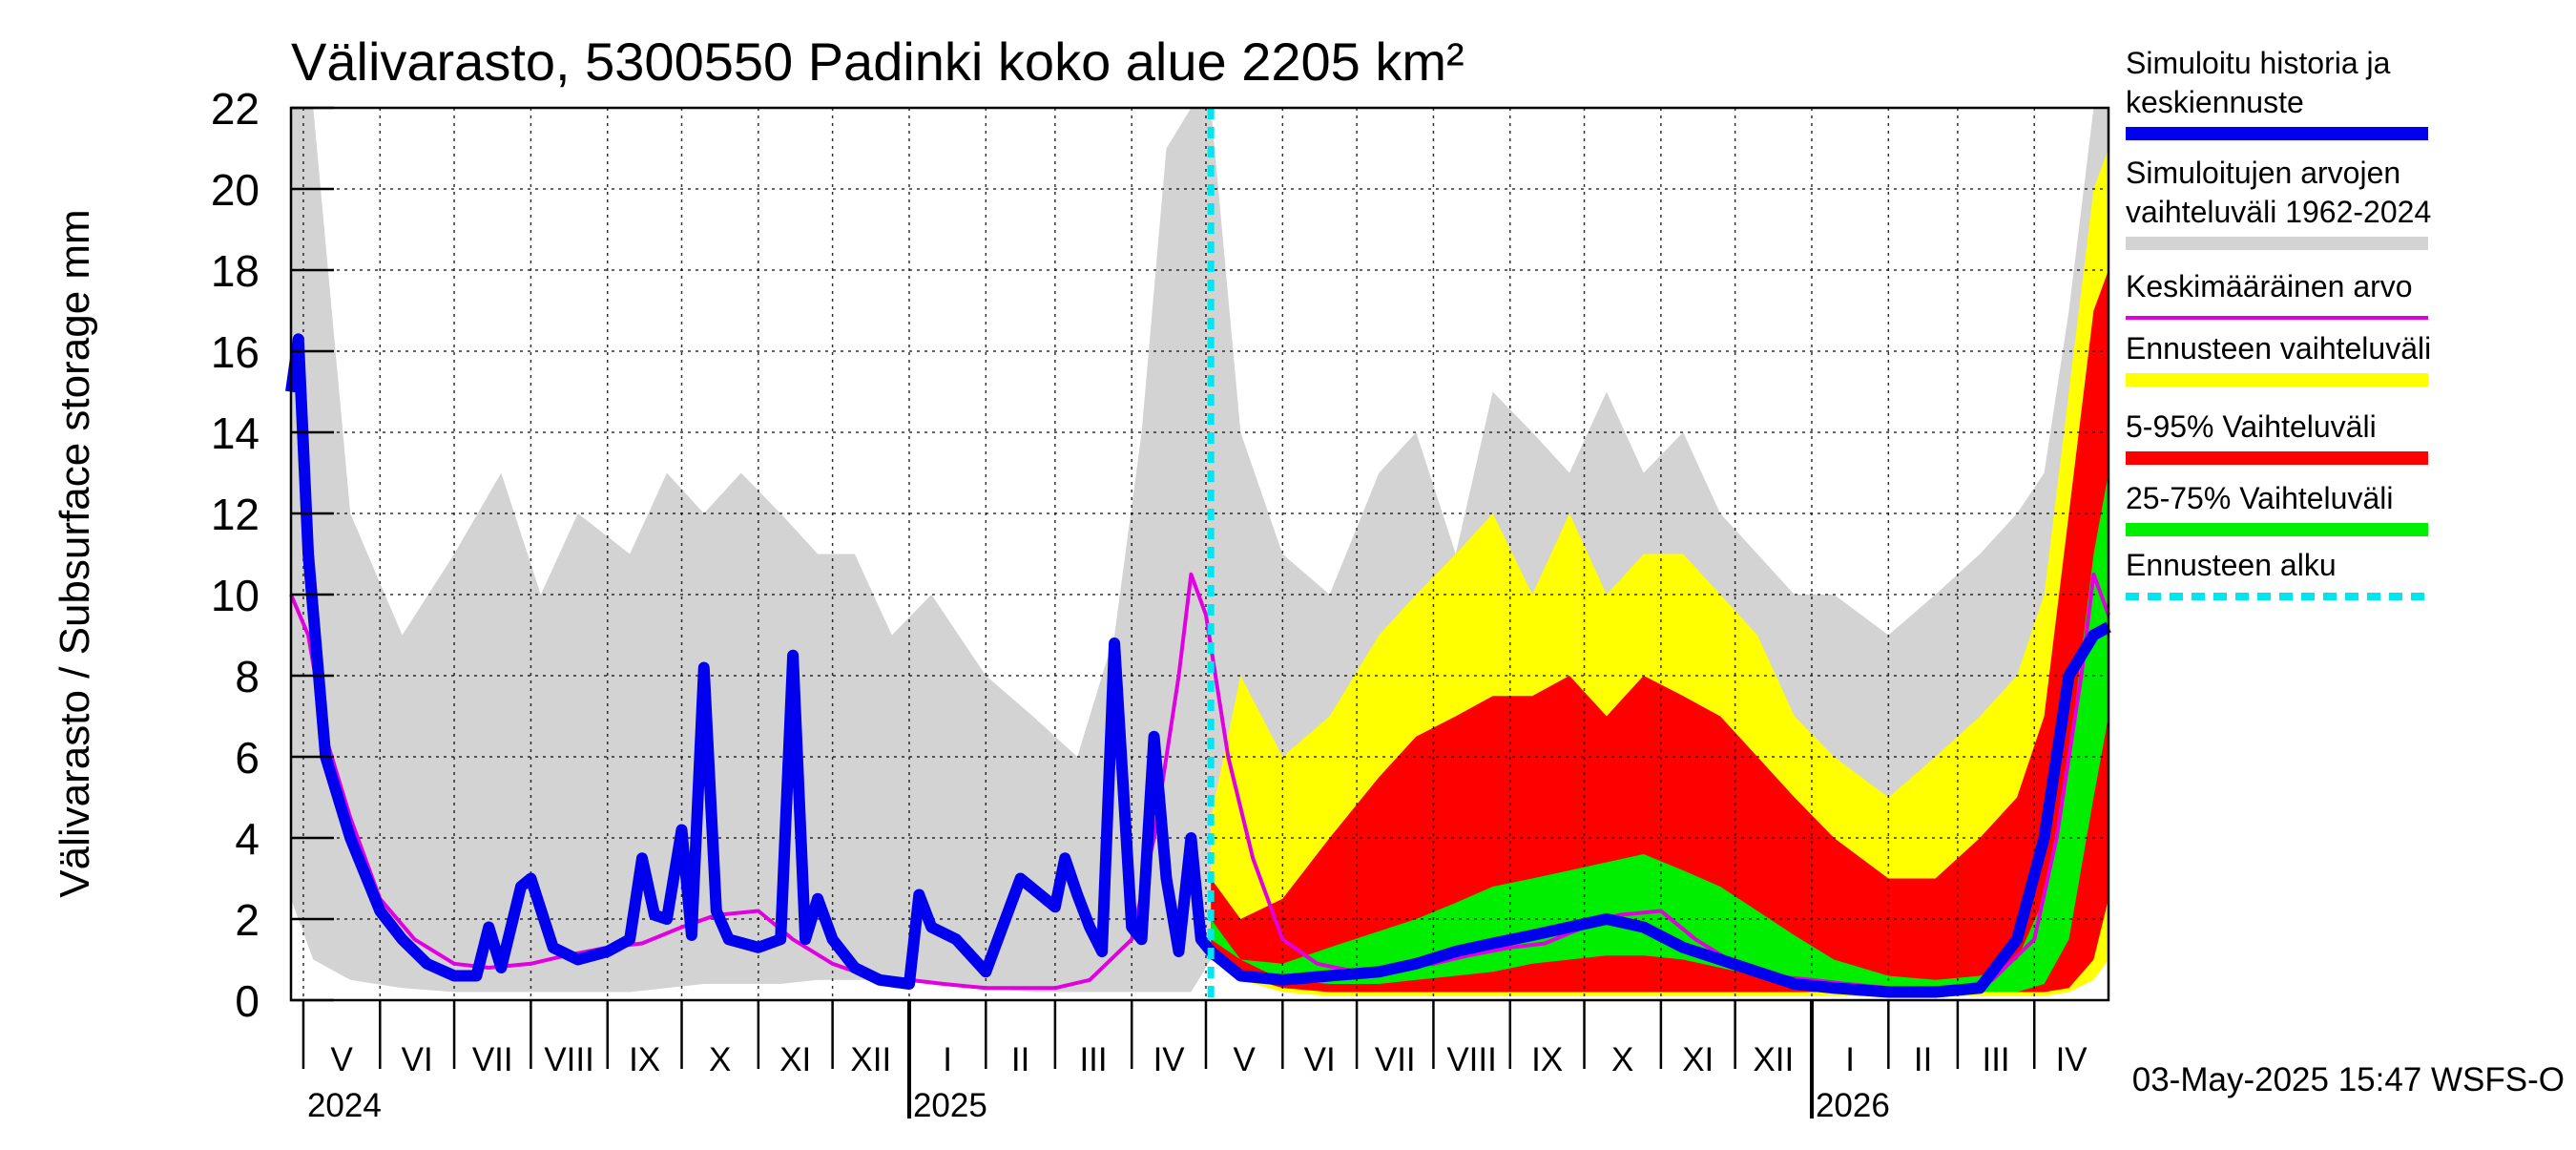 This screenshot has width=2576, height=1150. I want to click on footer-timestamp: 03-May-2025 15:47 WSFS-O, so click(2348, 1079).